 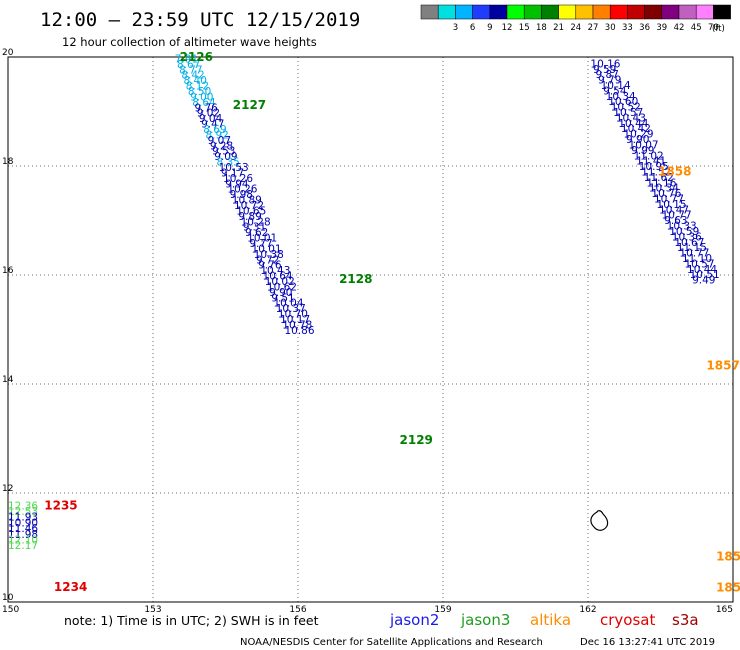 I want to click on pass-number-label: 2126, so click(x=196, y=57).